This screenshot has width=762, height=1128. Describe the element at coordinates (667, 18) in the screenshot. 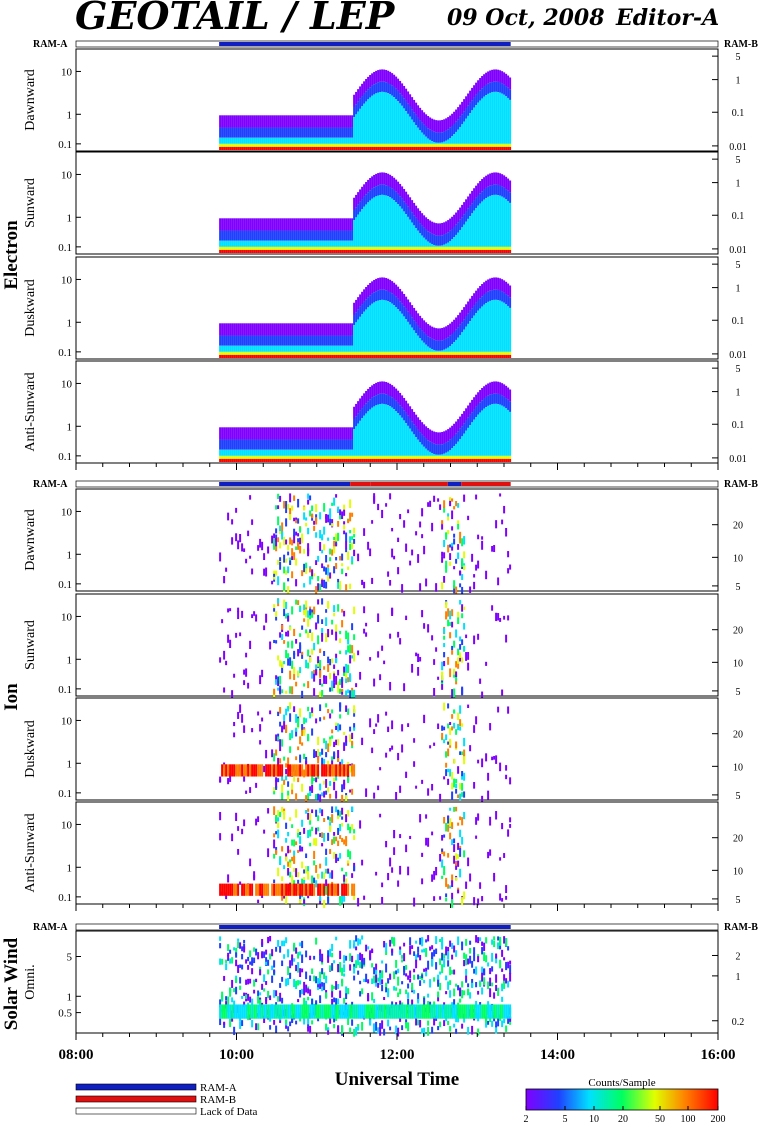

I see `editor-label: Editor-A` at that location.